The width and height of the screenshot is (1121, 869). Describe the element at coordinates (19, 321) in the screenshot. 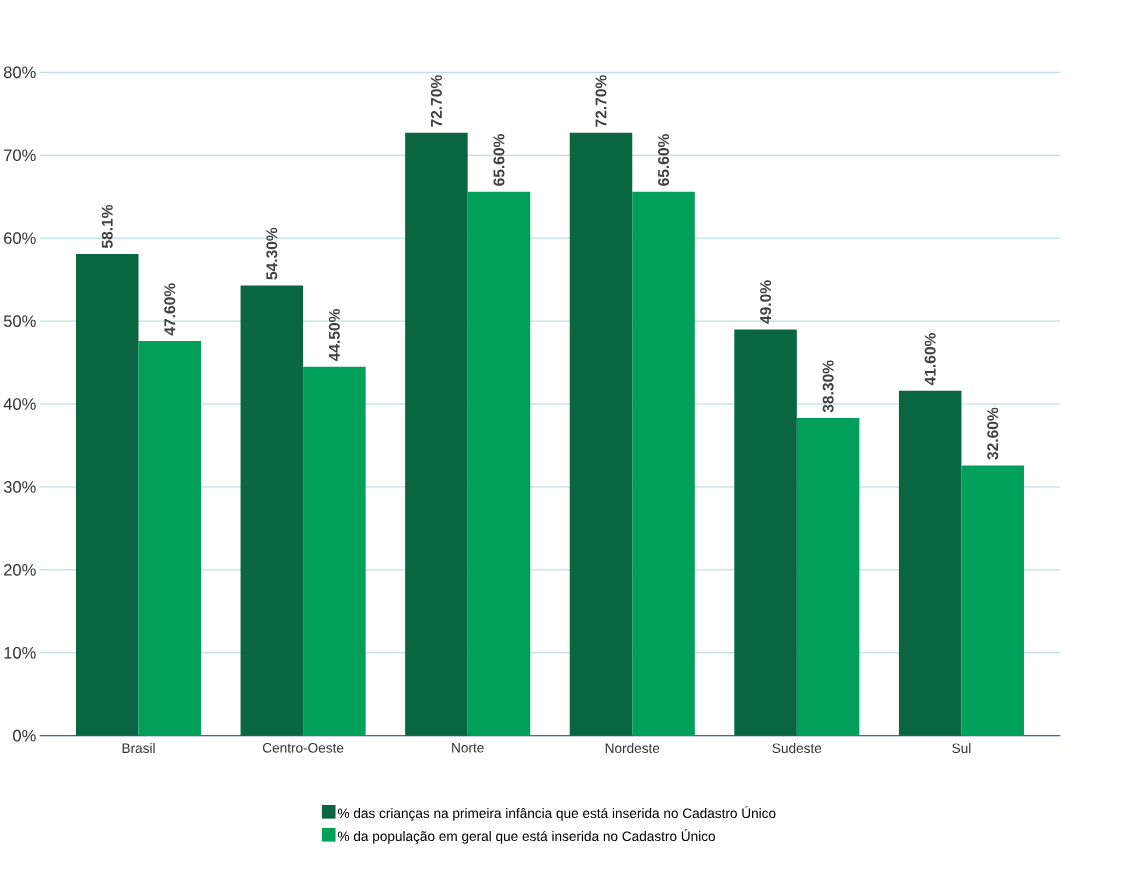

I see `y-tick-label: 50%` at that location.